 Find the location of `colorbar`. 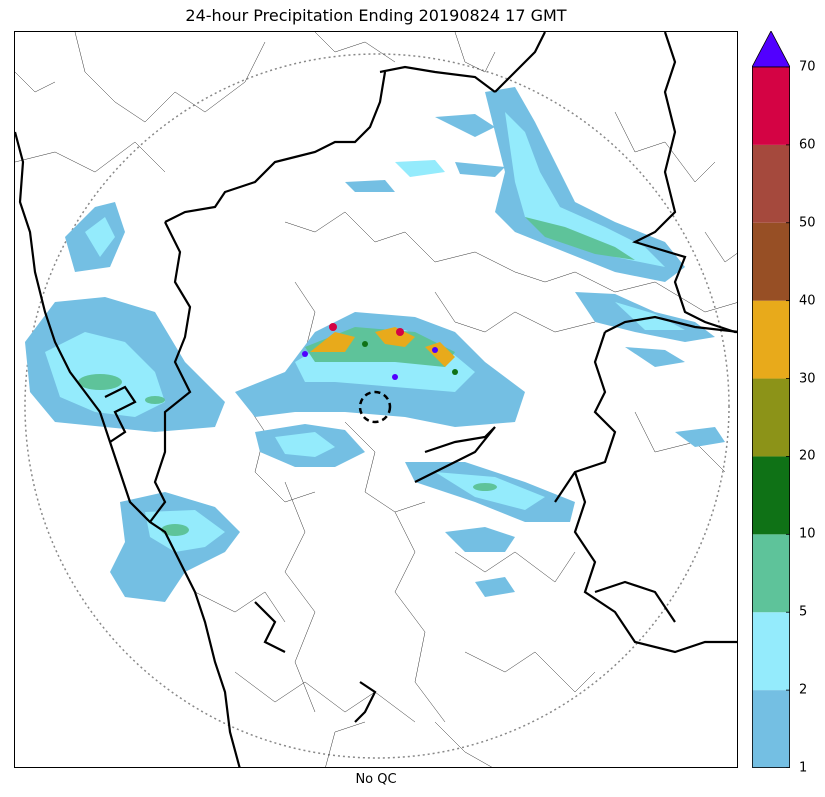

colorbar is located at coordinates (771, 399).